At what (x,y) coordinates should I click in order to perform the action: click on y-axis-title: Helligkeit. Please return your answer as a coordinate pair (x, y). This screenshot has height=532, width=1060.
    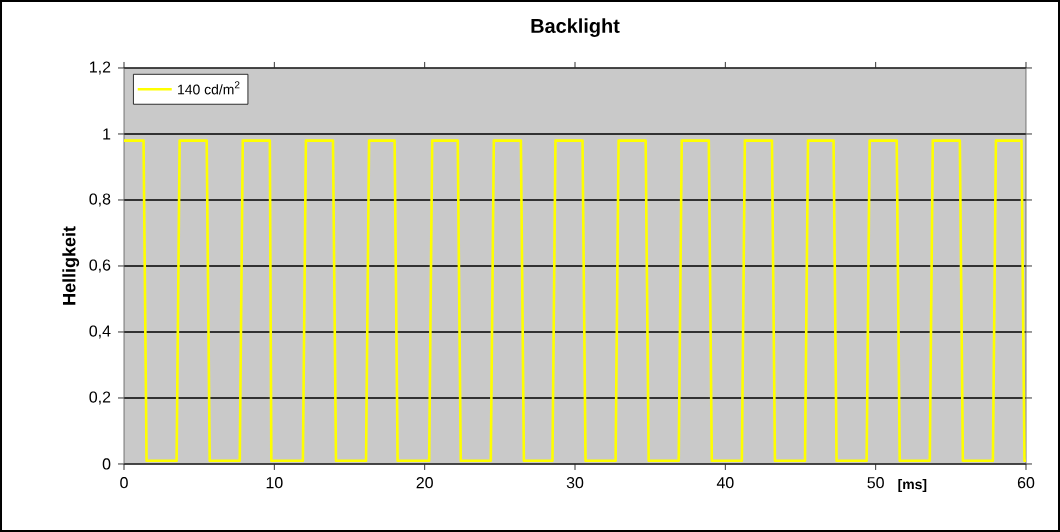
    Looking at the image, I should click on (71, 265).